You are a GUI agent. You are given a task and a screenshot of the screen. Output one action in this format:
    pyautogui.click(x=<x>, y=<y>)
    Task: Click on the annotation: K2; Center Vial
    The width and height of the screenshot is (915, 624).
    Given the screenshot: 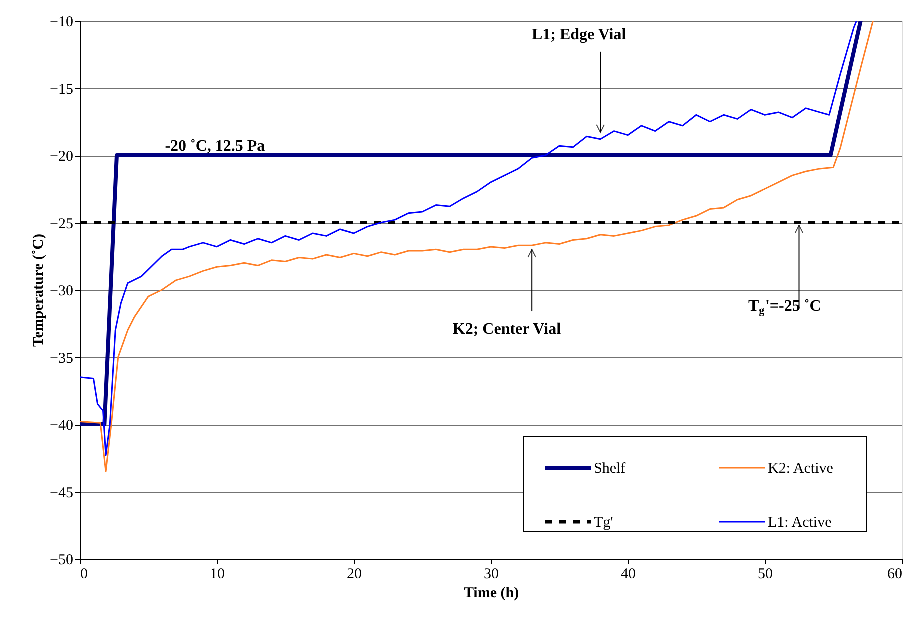 What is the action you would take?
    pyautogui.click(x=507, y=329)
    